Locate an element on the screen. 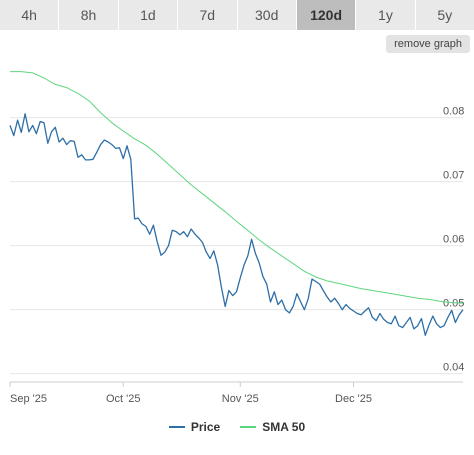  chart-legend: Price SMA 50 is located at coordinates (237, 427).